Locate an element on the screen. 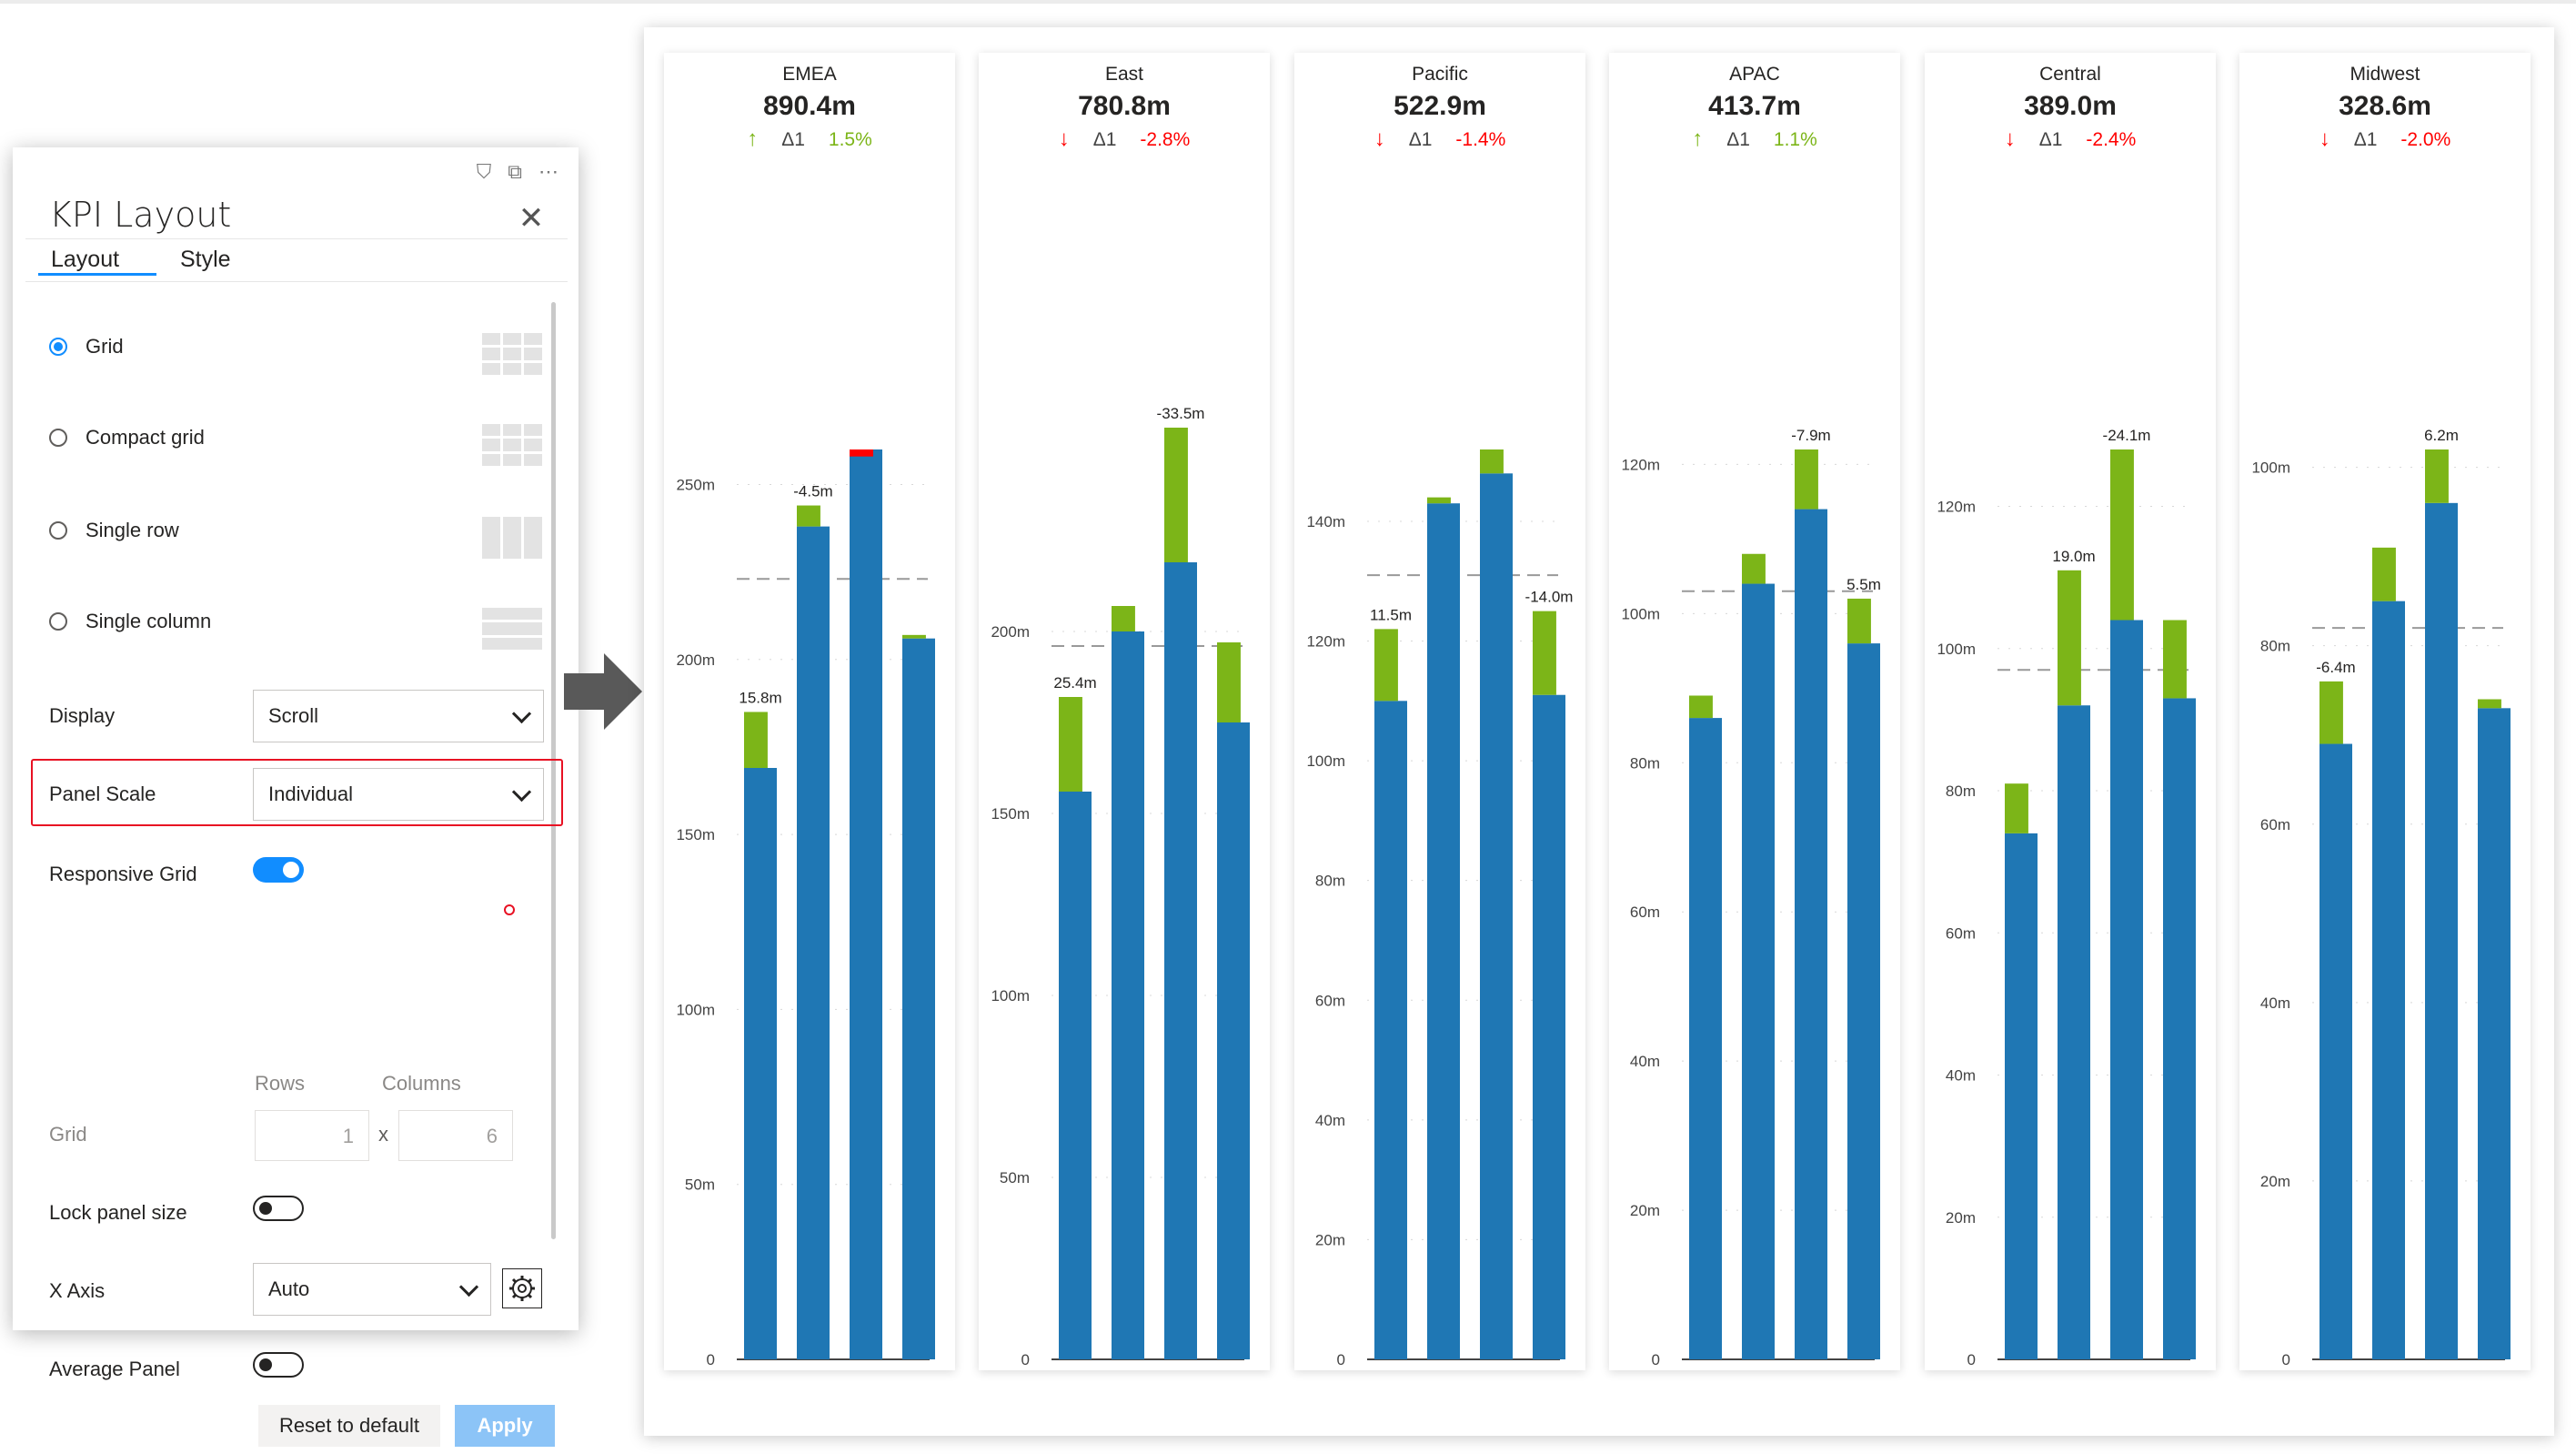 This screenshot has width=2576, height=1454. y-tick-label: 80m is located at coordinates (2275, 646).